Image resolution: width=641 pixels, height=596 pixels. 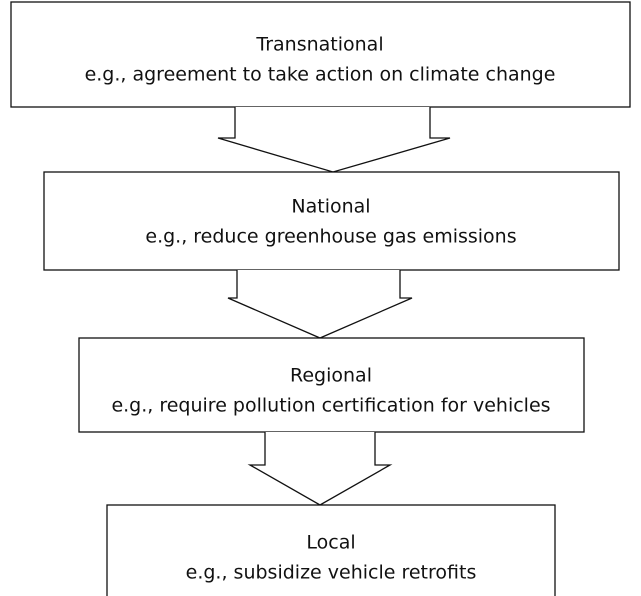 I want to click on level-title: Transnational, so click(x=319, y=45).